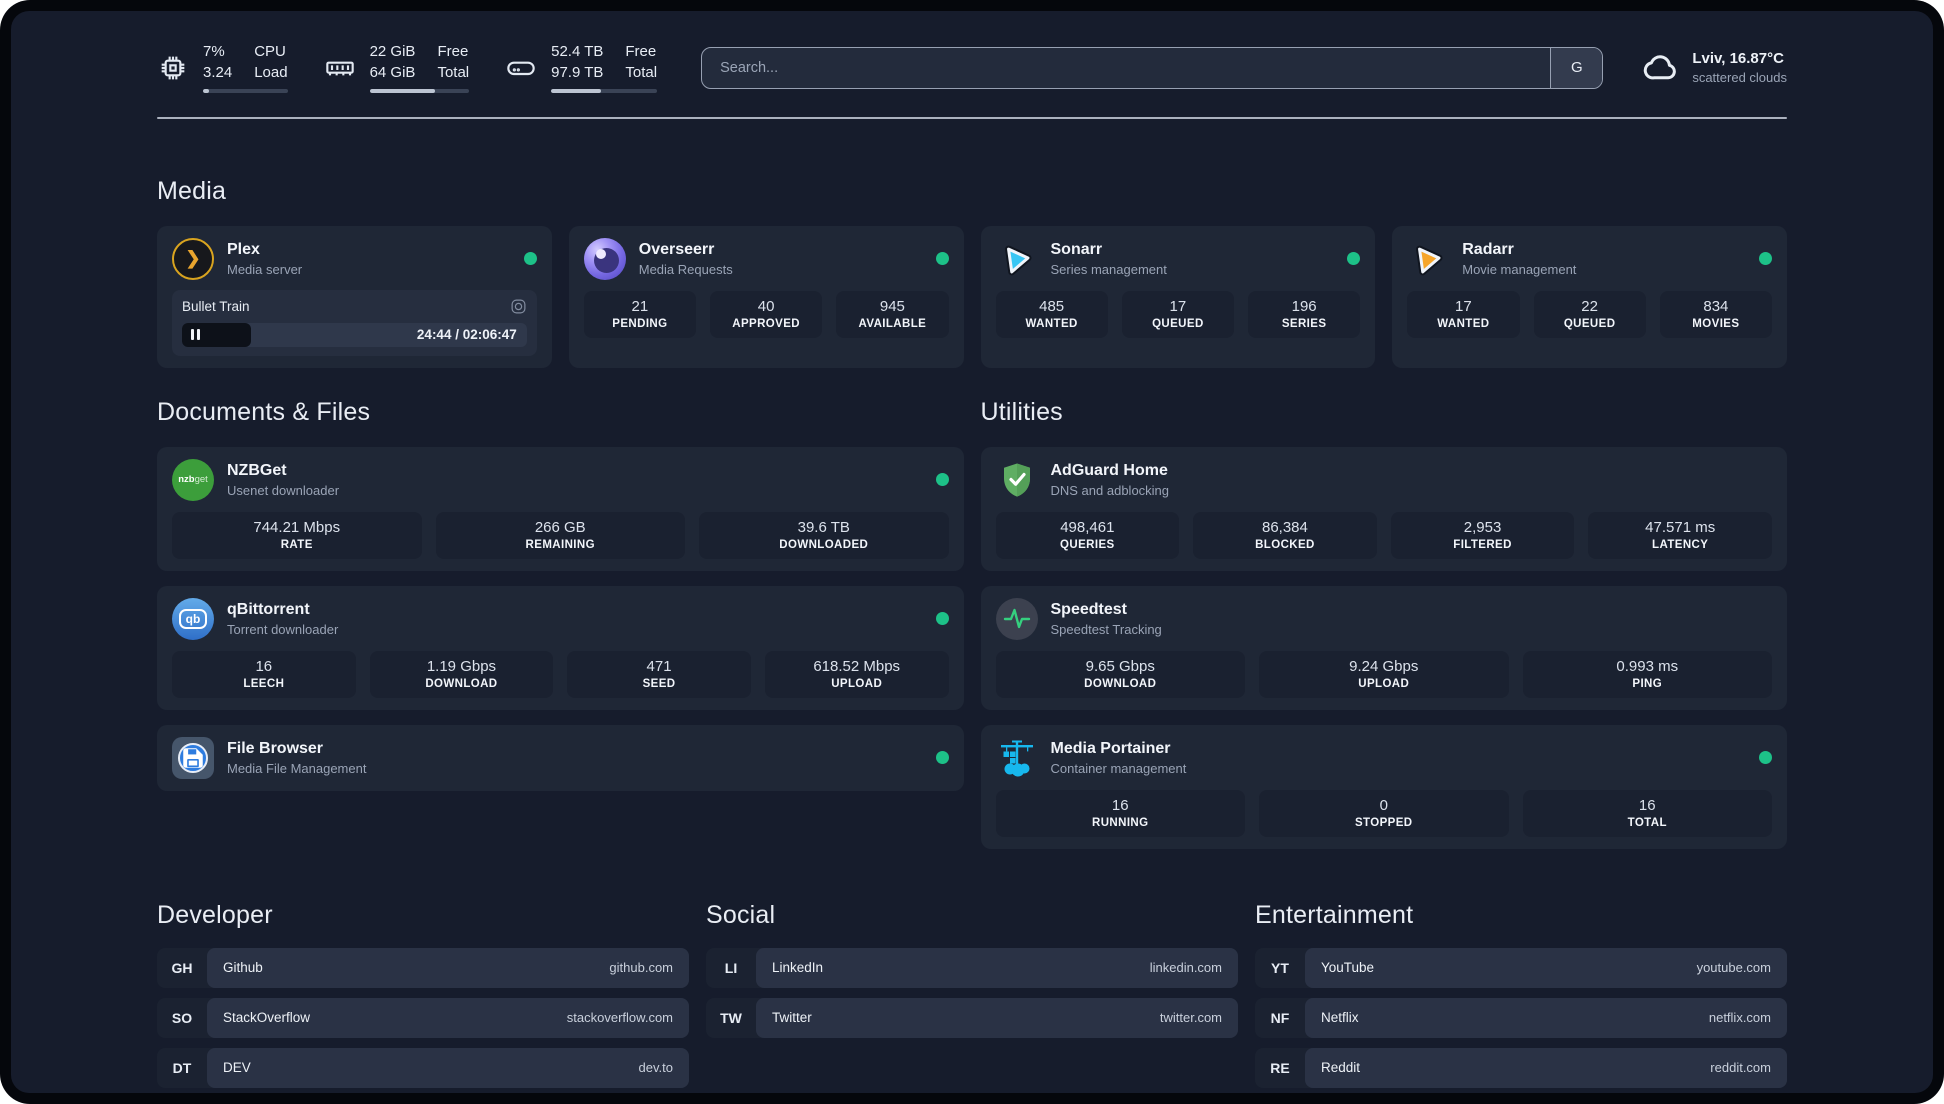 The height and width of the screenshot is (1104, 1944). What do you see at coordinates (193, 757) in the screenshot?
I see `filebrowser-icon` at bounding box center [193, 757].